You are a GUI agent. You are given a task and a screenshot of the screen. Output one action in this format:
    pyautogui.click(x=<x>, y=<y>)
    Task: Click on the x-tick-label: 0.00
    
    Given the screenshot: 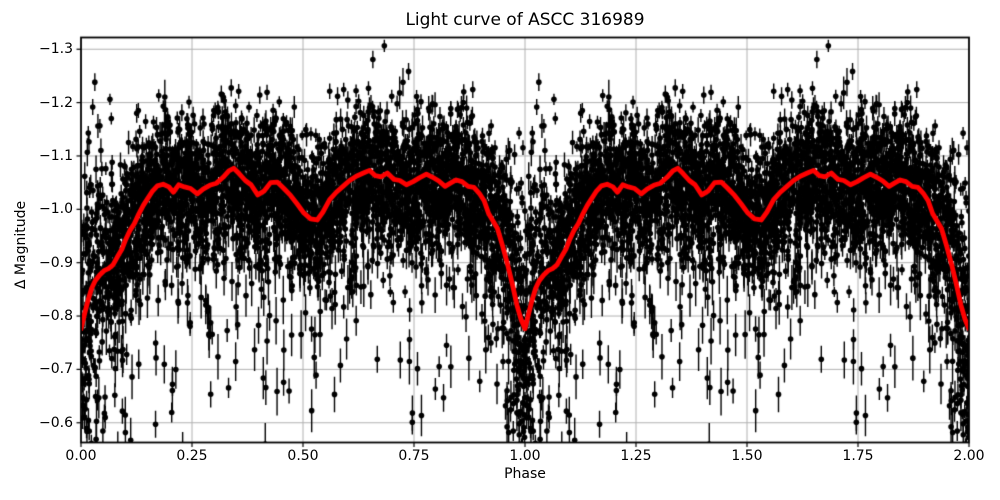 What is the action you would take?
    pyautogui.click(x=81, y=456)
    